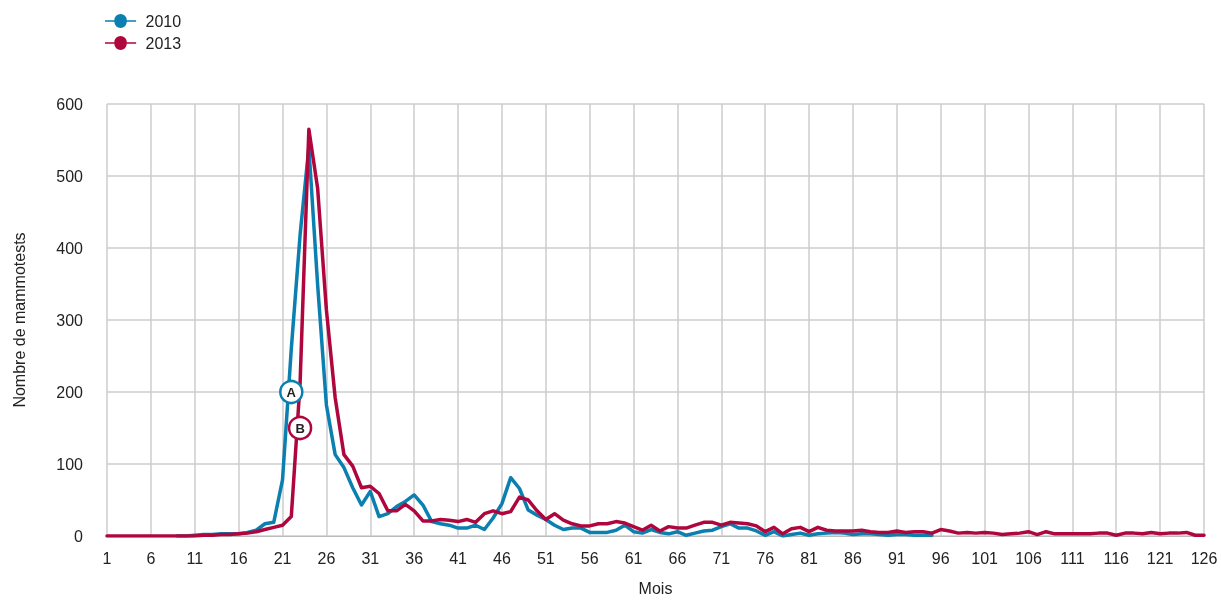 This screenshot has width=1221, height=608. What do you see at coordinates (70, 176) in the screenshot?
I see `y-tick-label: 500` at bounding box center [70, 176].